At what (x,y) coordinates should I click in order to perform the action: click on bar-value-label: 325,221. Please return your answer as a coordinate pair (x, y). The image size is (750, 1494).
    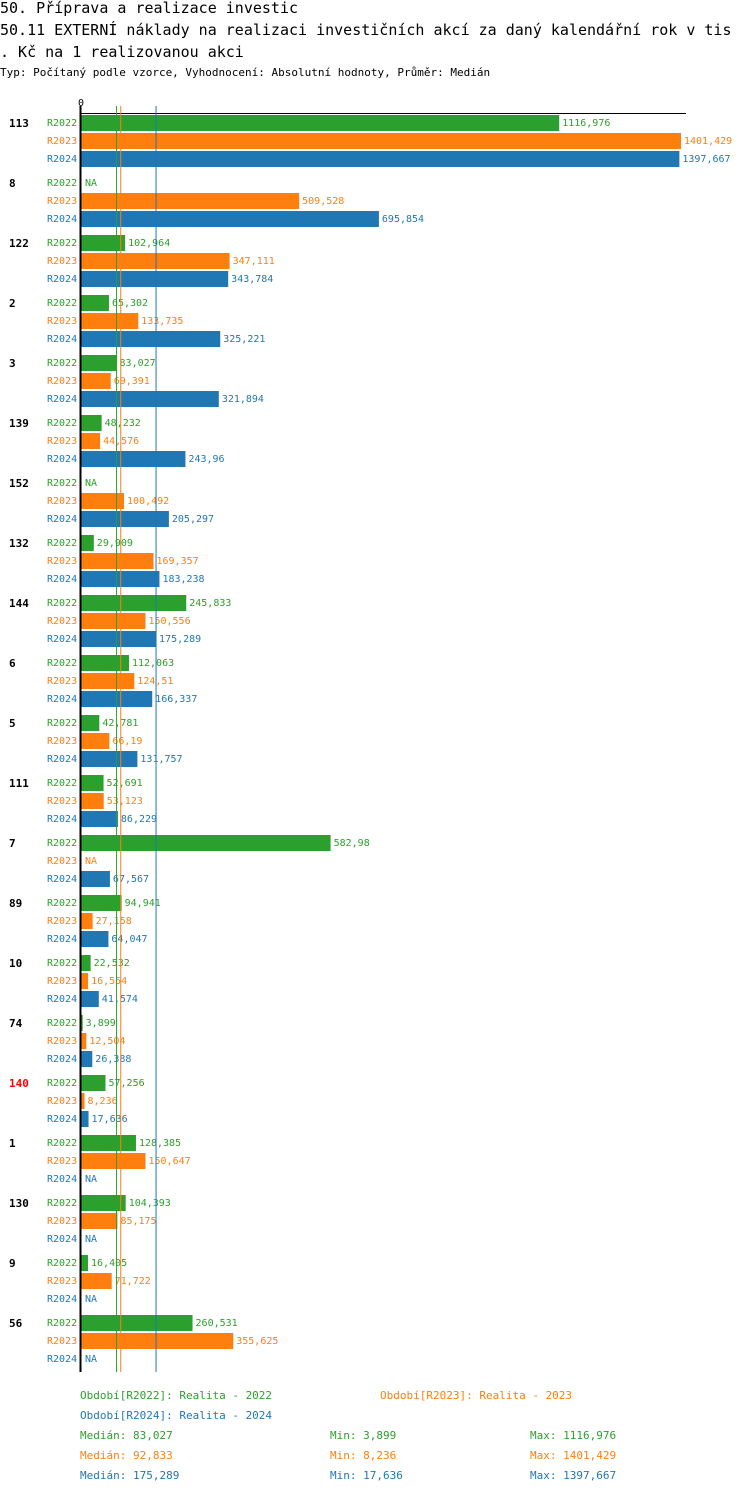
    Looking at the image, I should click on (244, 339).